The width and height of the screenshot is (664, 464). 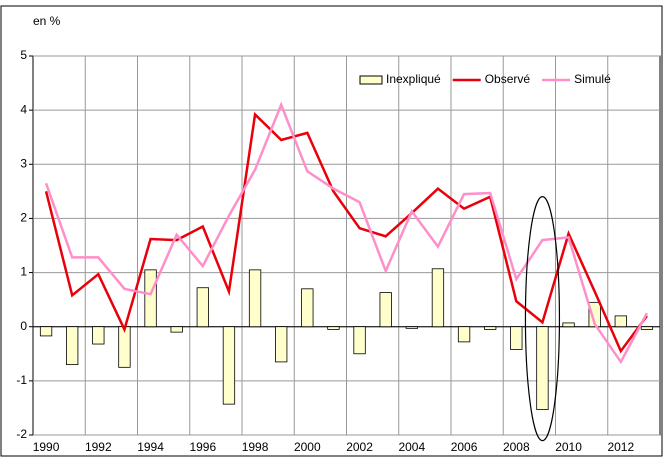 What do you see at coordinates (307, 447) in the screenshot?
I see `x-tick-label: 2000` at bounding box center [307, 447].